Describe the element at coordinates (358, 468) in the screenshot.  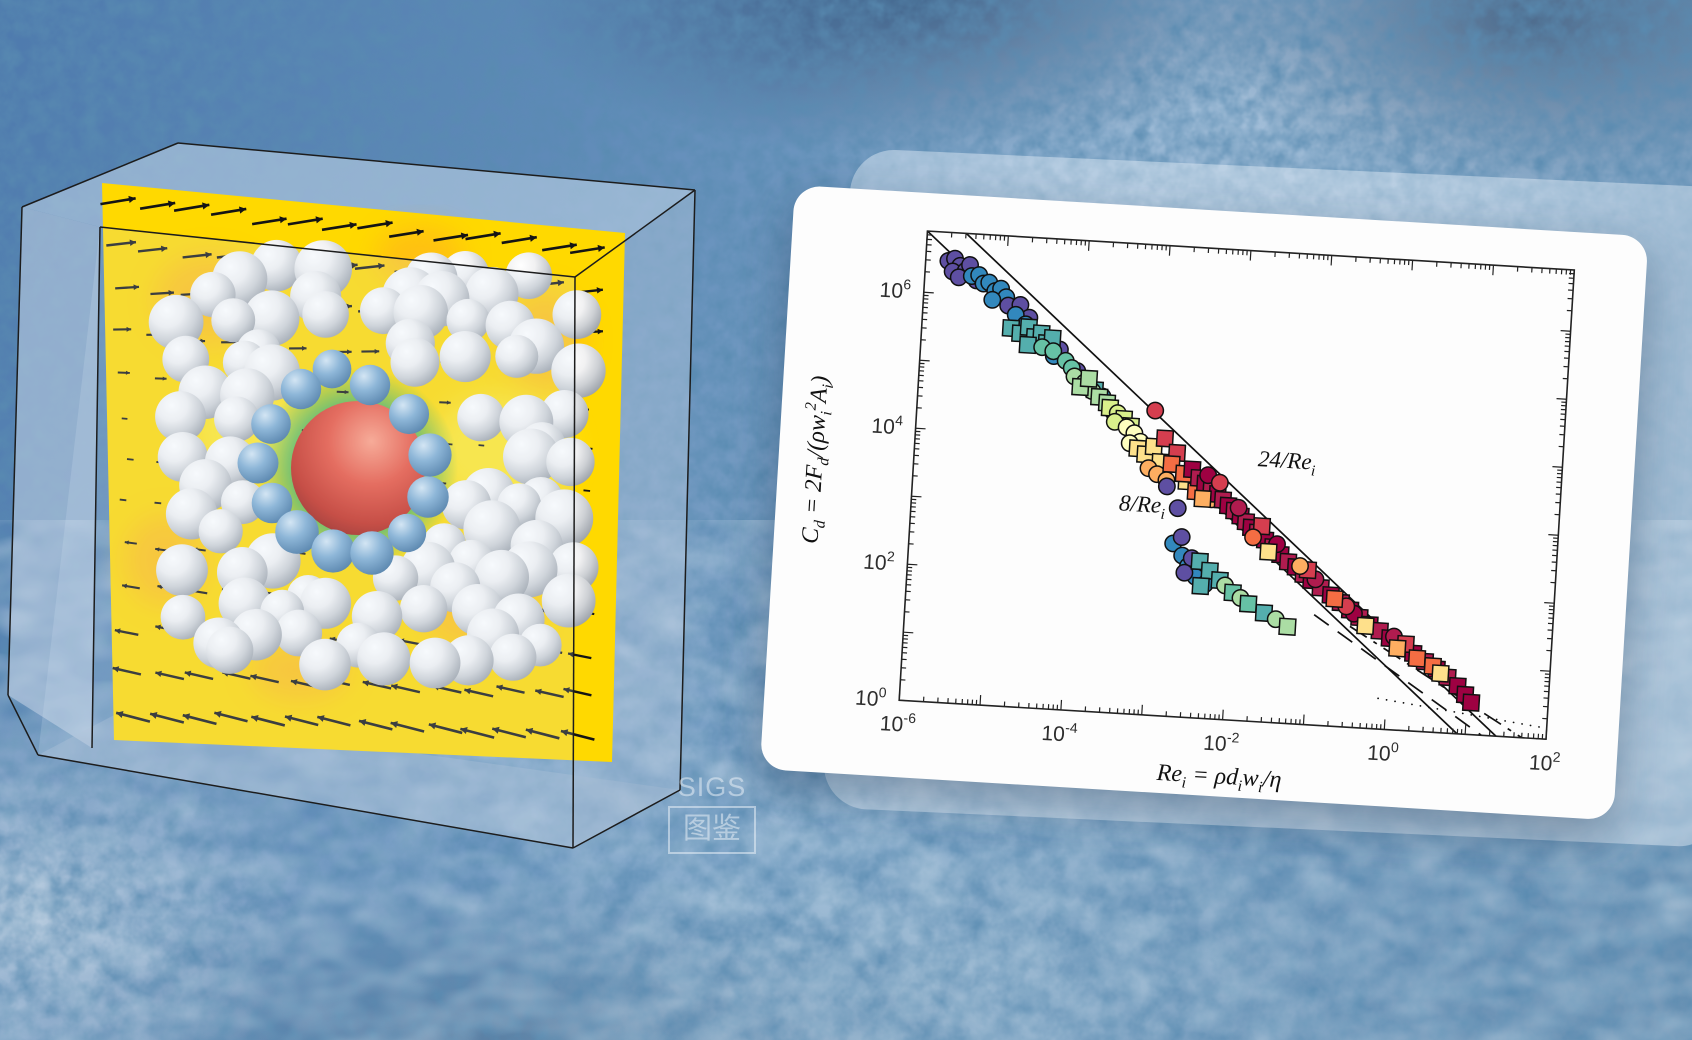
I see `red-intruder-sphere` at that location.